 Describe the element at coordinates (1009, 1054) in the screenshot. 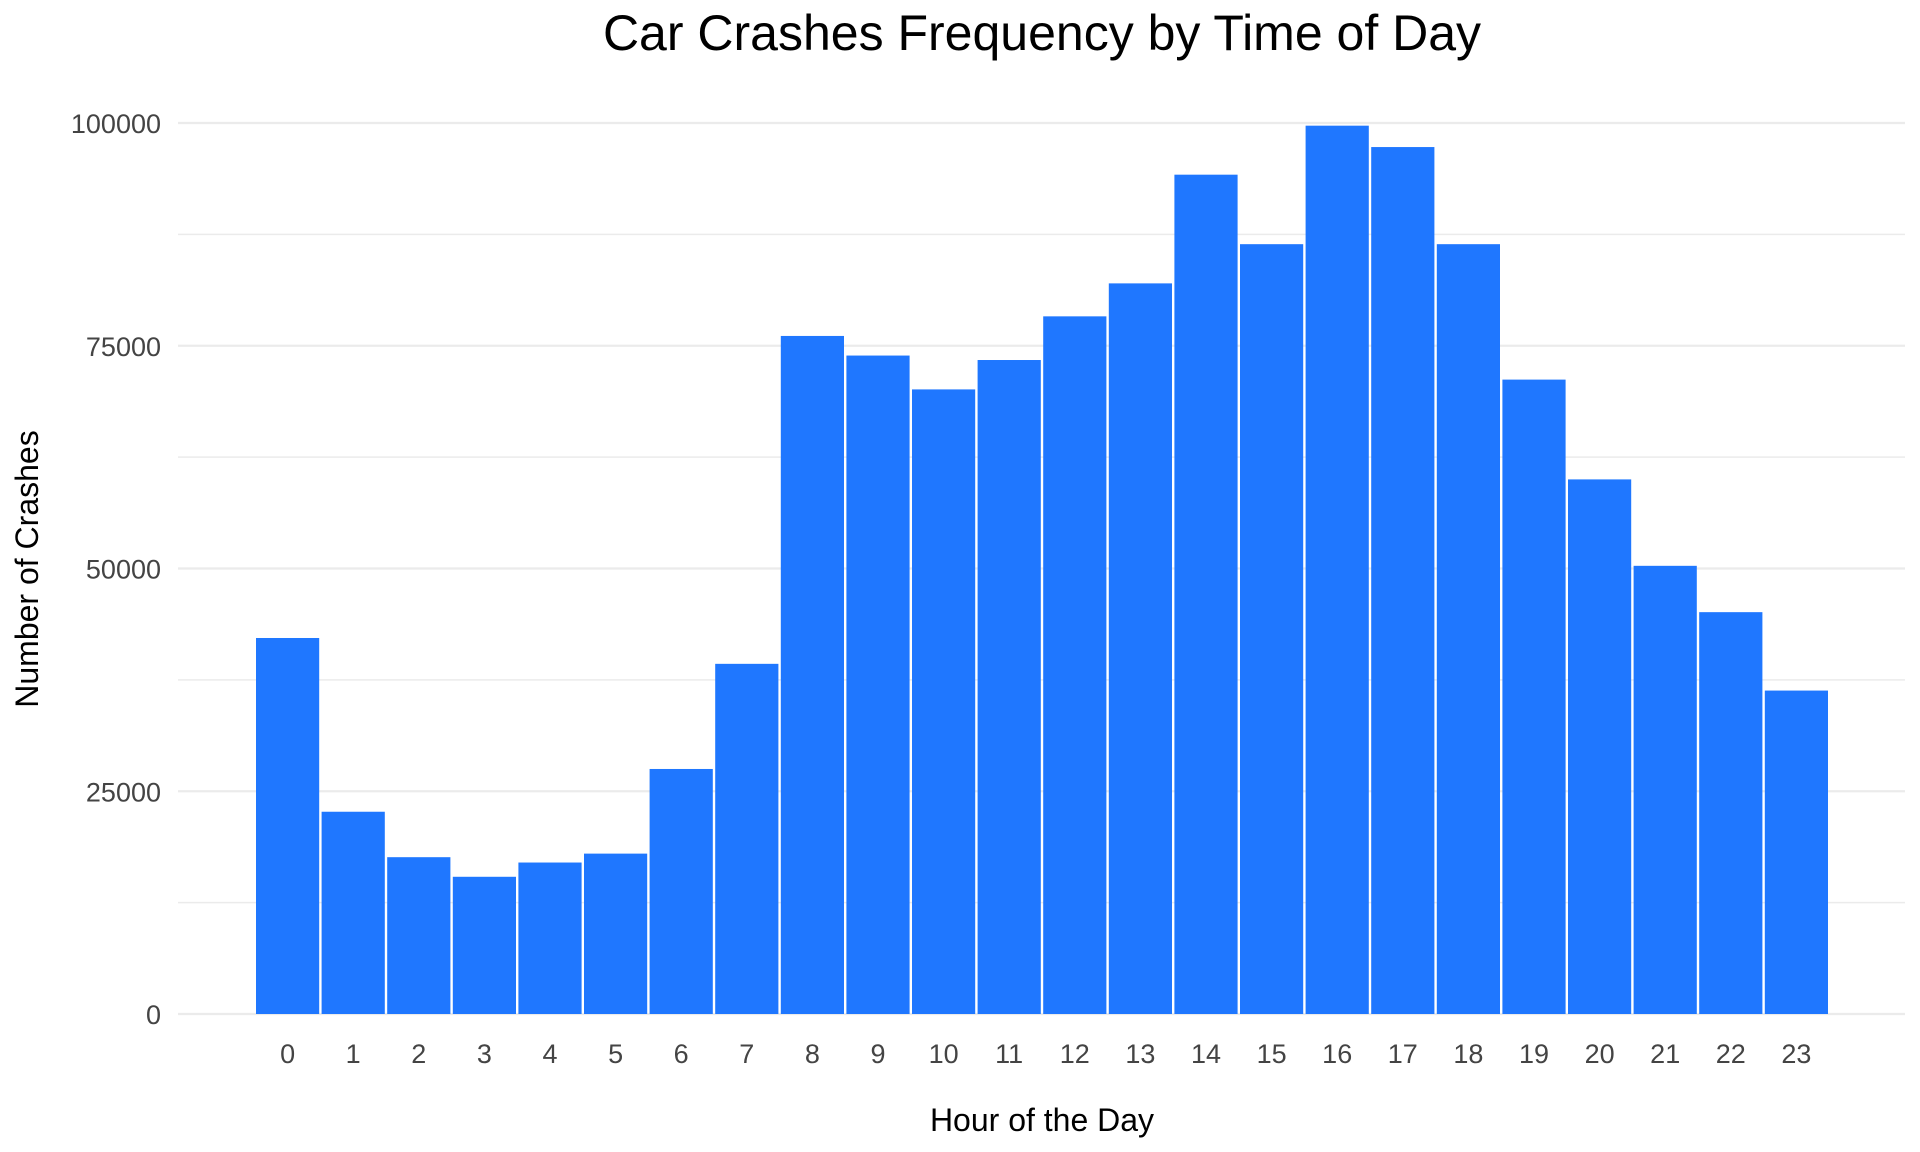

I see `x-tick-label: 11` at that location.